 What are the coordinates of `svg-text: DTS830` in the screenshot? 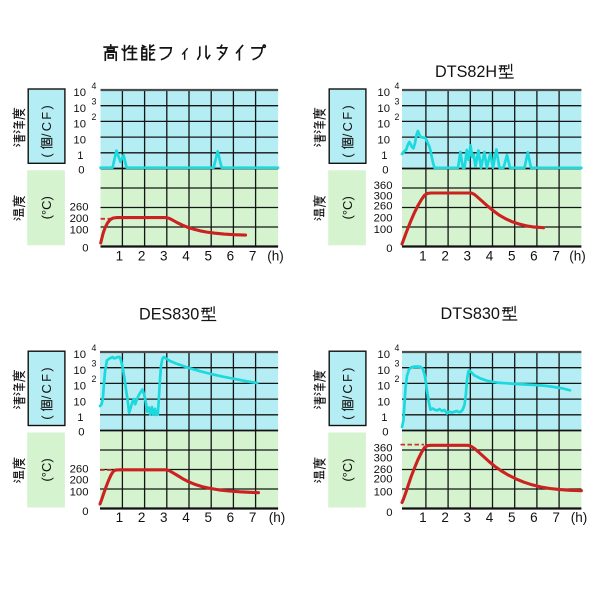 It's located at (470, 314).